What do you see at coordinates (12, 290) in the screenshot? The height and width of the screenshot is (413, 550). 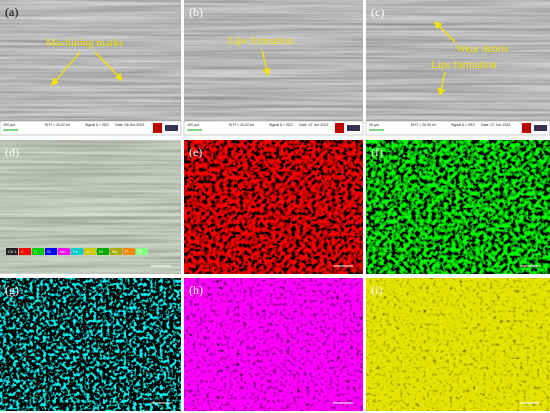 I see `panel-label: (g)` at bounding box center [12, 290].